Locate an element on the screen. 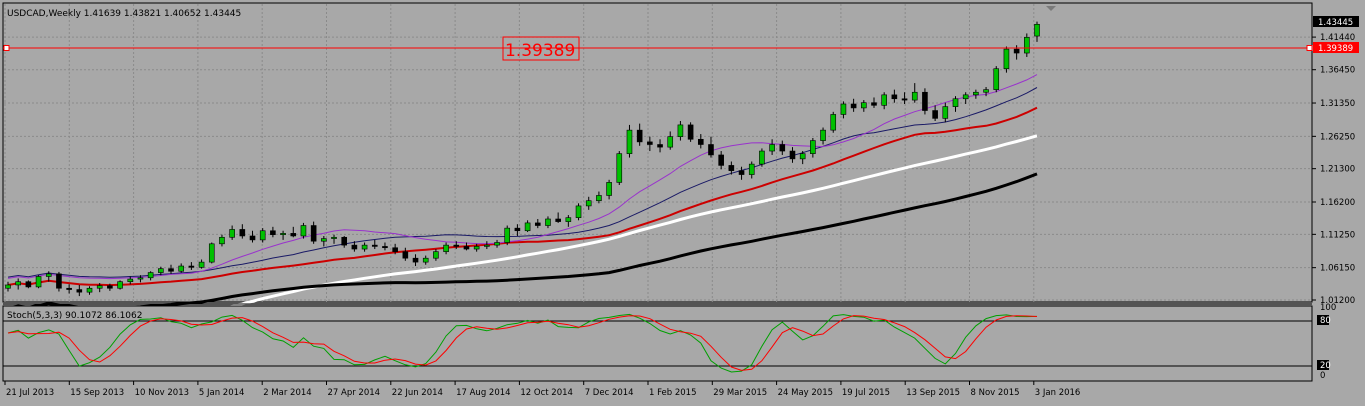 The image size is (1365, 406). current-price-label: 1.43445 is located at coordinates (1335, 23).